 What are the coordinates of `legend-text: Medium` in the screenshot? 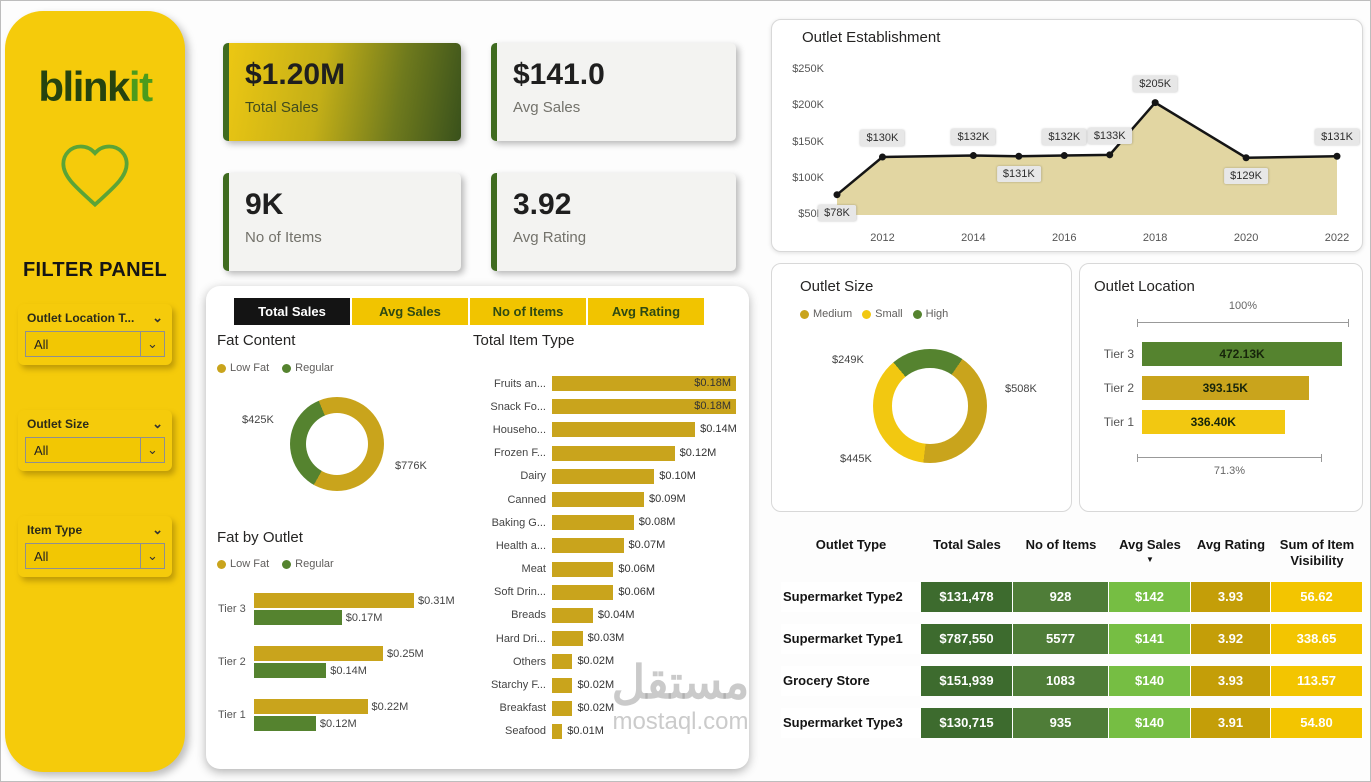 It's located at (833, 314).